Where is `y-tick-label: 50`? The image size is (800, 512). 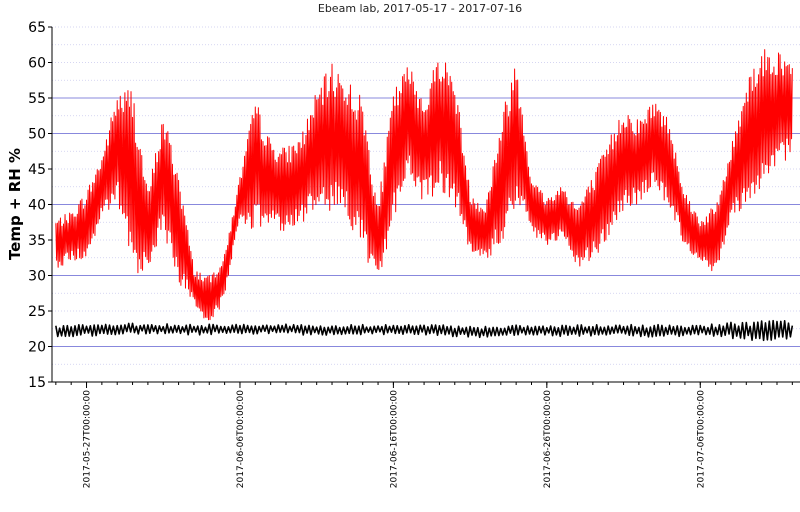 y-tick-label: 50 is located at coordinates (37, 135).